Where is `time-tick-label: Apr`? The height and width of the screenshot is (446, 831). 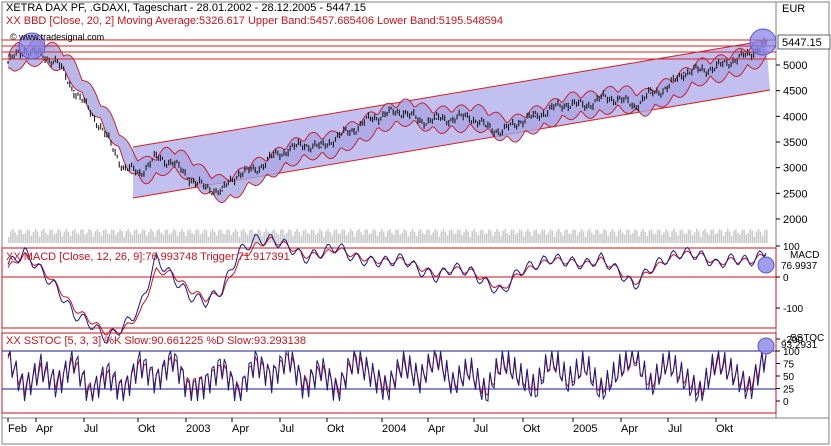 time-tick-label: Apr is located at coordinates (436, 429).